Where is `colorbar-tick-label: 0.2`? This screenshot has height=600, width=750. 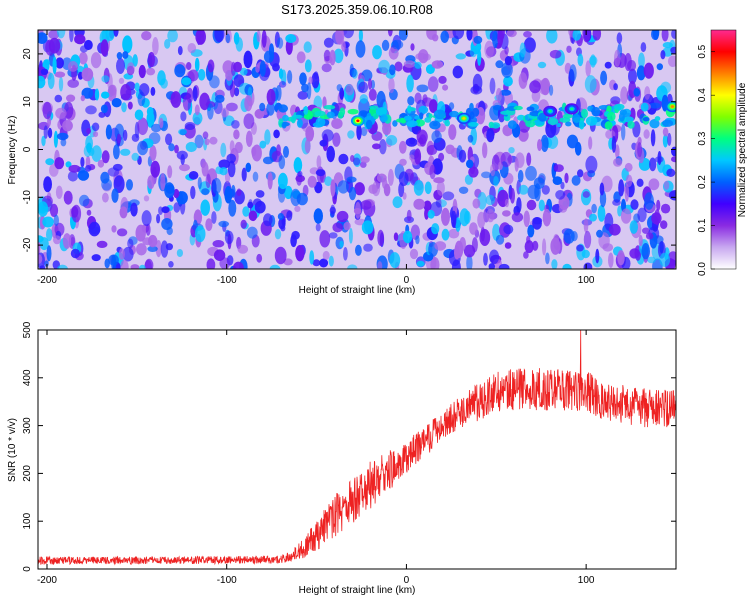
colorbar-tick-label: 0.2 is located at coordinates (702, 182).